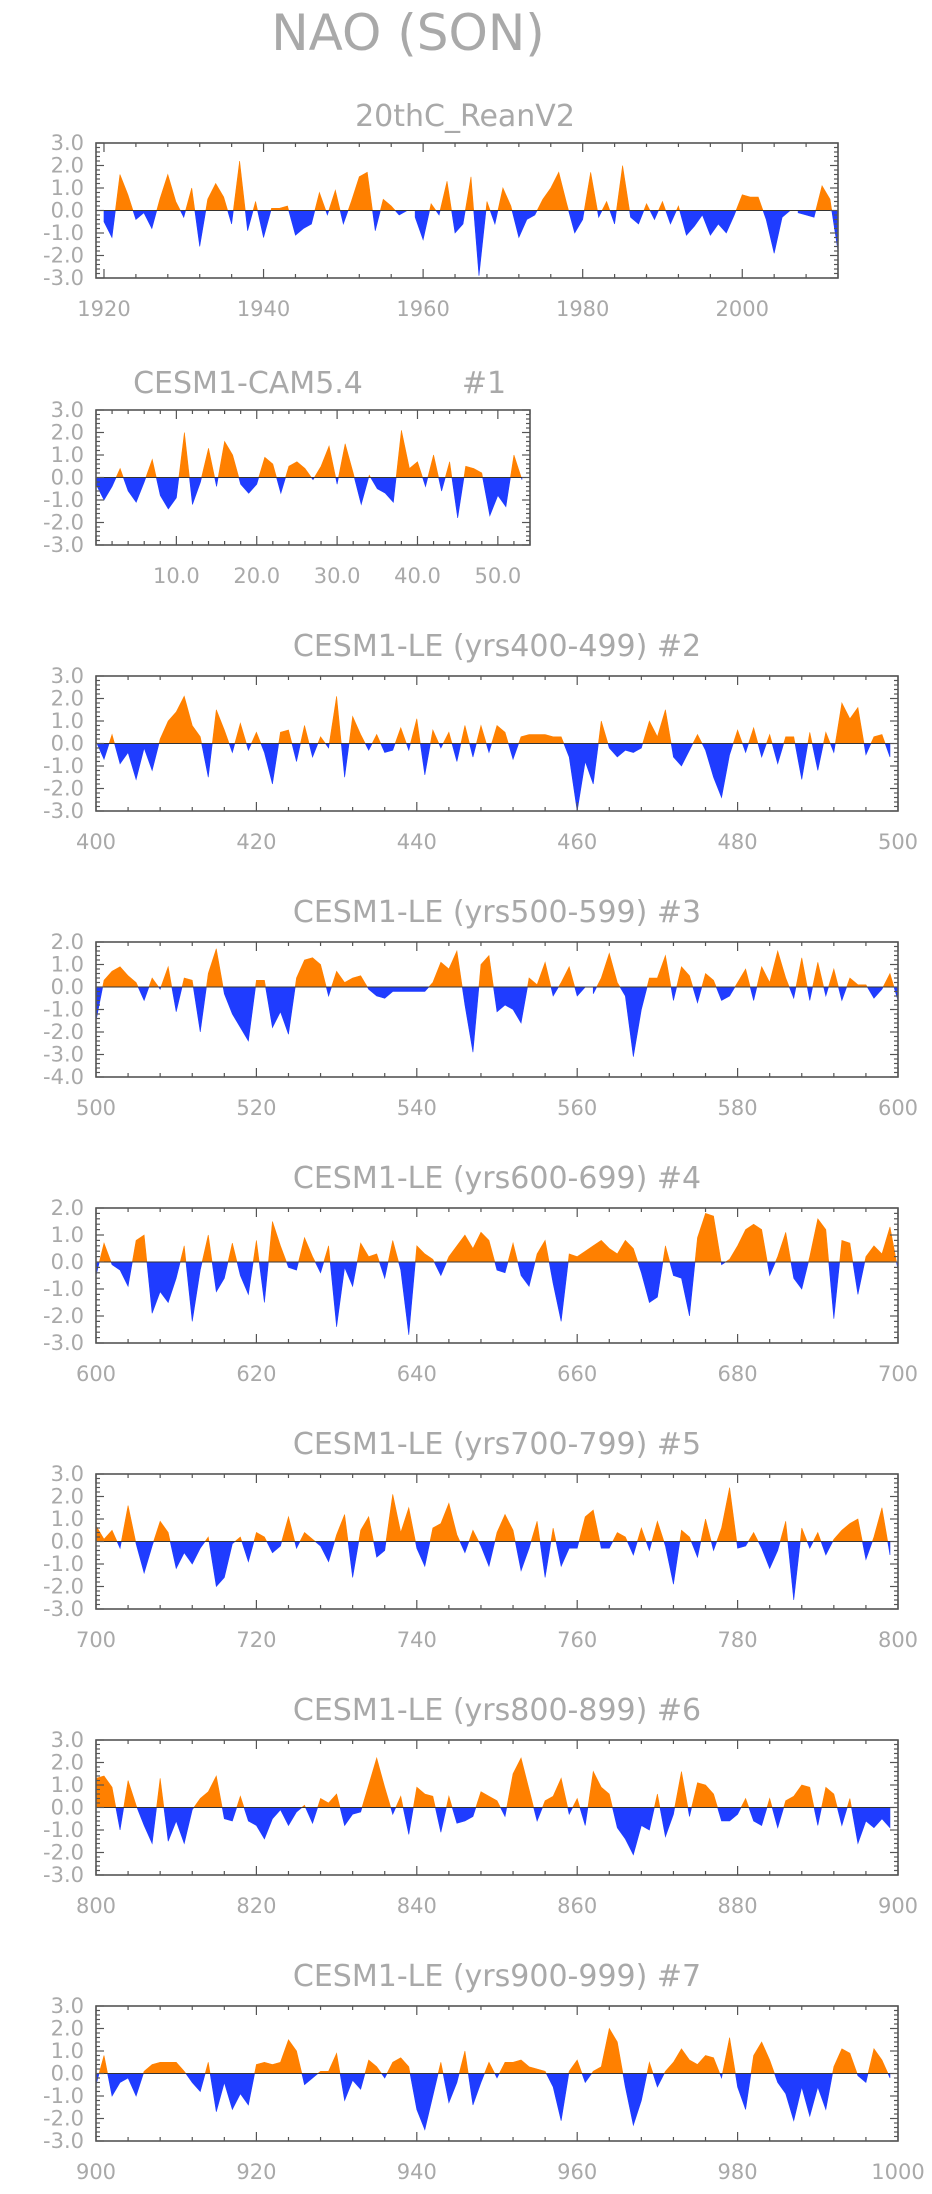 Image resolution: width=932 pixels, height=2194 pixels. Describe the element at coordinates (63, 500) in the screenshot. I see `y-tick-label: -1.0` at that location.